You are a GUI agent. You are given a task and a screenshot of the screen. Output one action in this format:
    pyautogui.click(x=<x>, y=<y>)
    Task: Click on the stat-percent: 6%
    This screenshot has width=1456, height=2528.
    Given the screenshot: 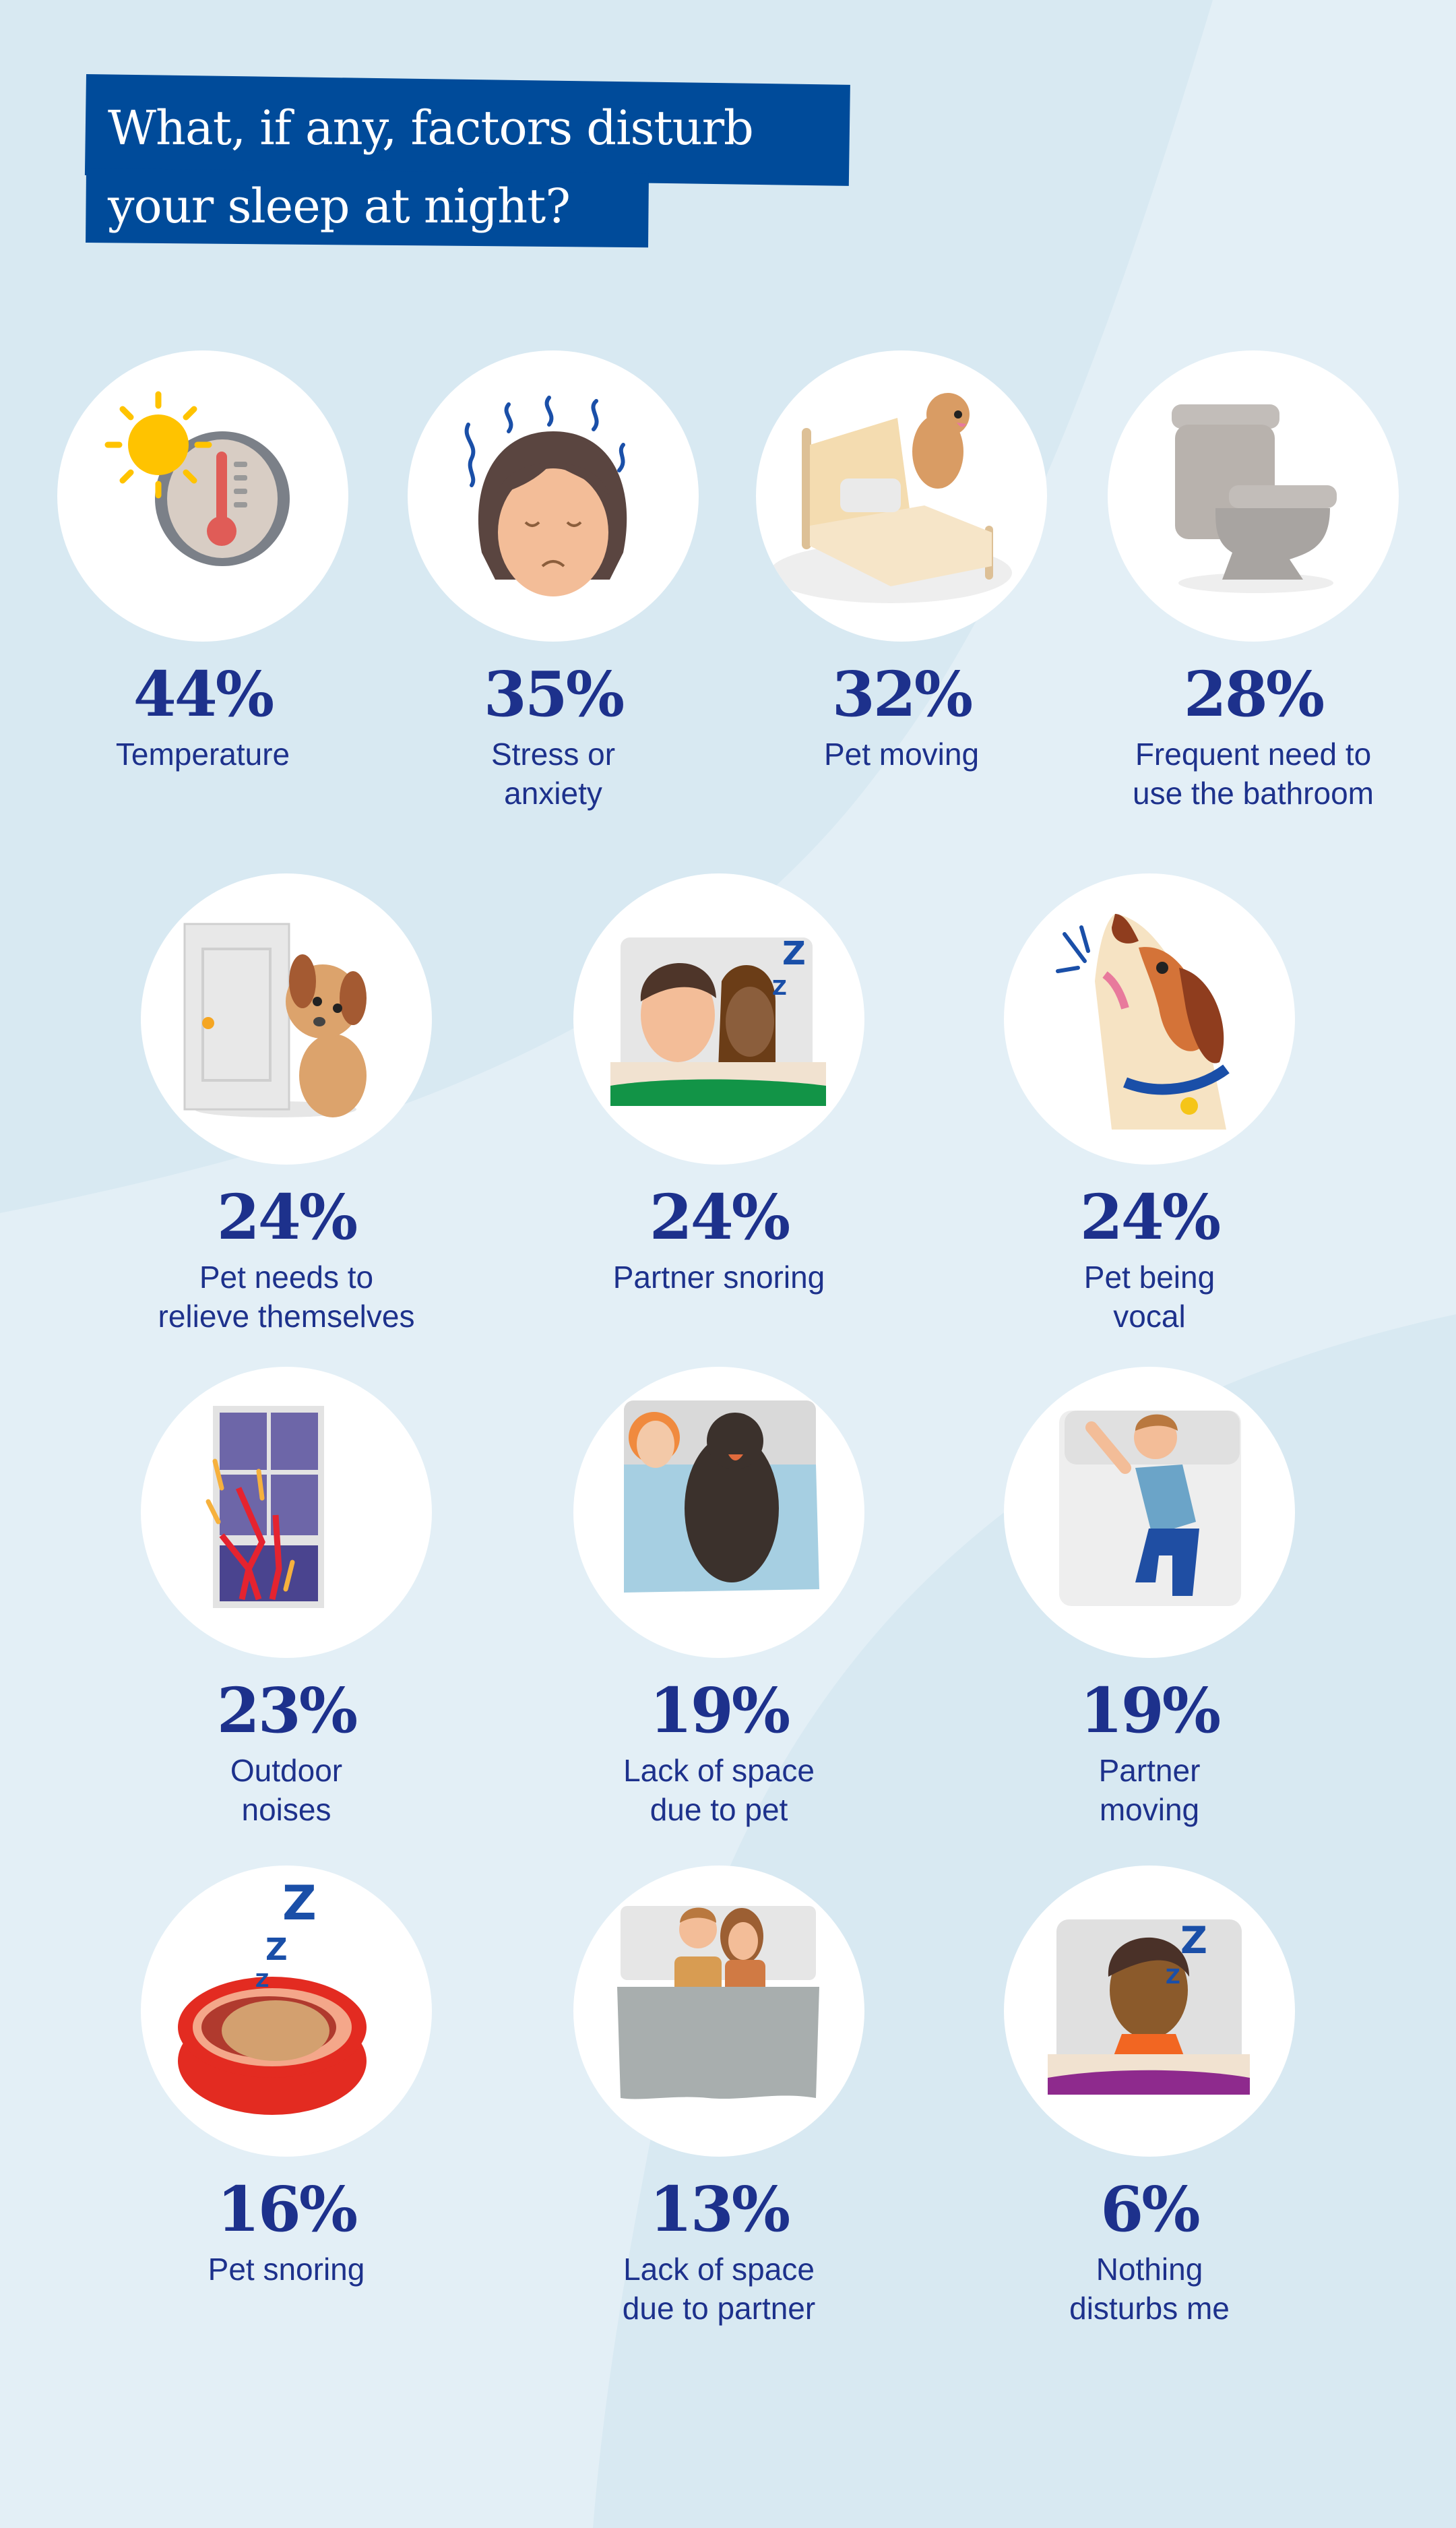 What is the action you would take?
    pyautogui.click(x=1150, y=2209)
    